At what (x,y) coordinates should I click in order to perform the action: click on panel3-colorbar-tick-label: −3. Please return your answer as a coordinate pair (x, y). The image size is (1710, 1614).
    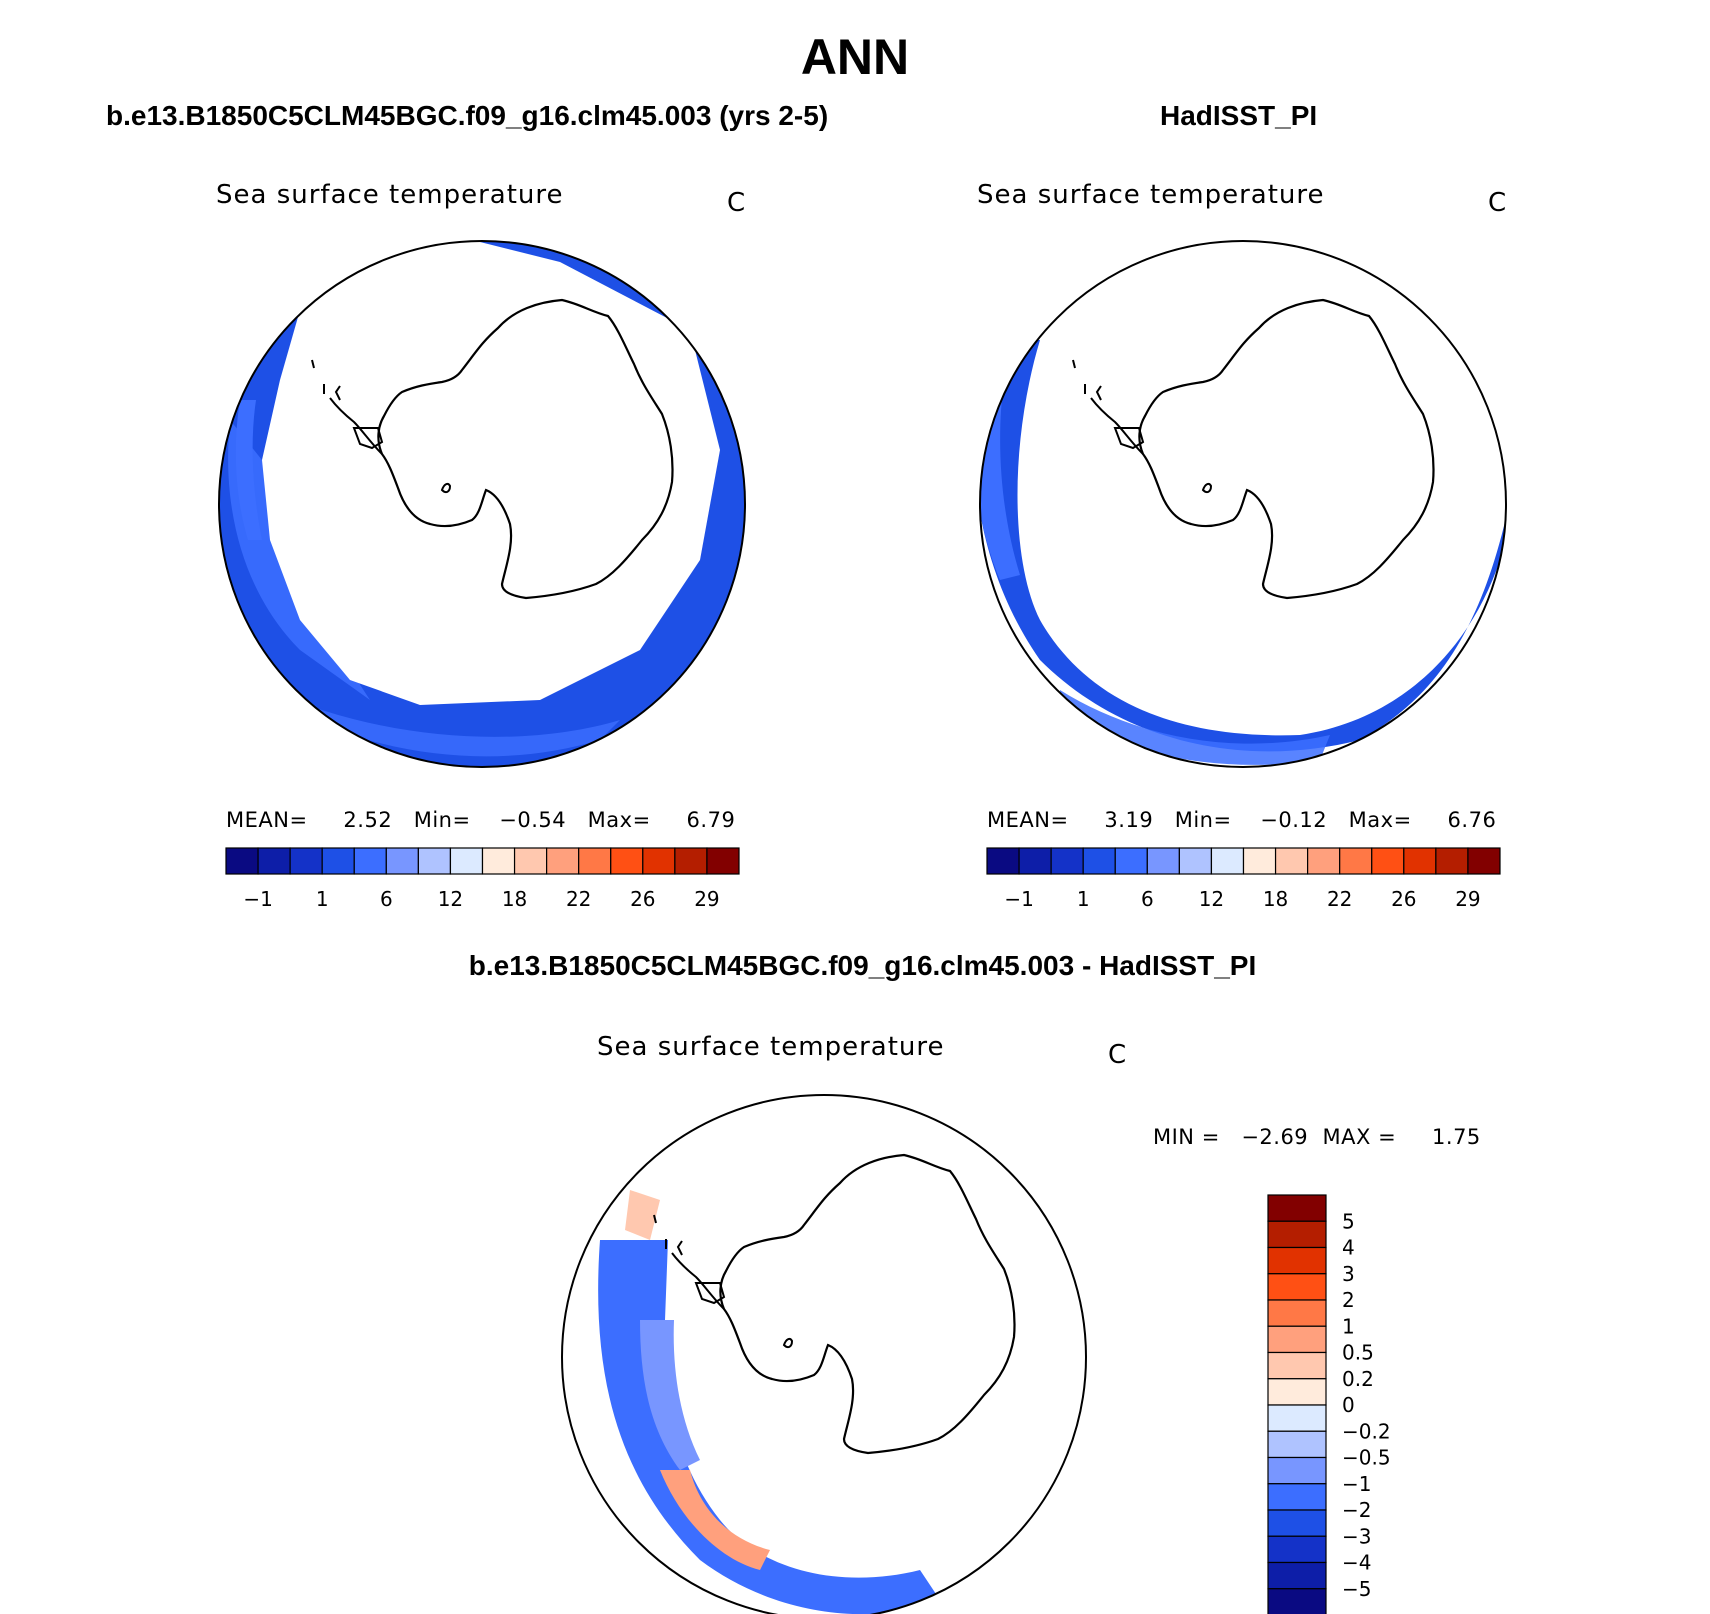
    Looking at the image, I should click on (1356, 1536).